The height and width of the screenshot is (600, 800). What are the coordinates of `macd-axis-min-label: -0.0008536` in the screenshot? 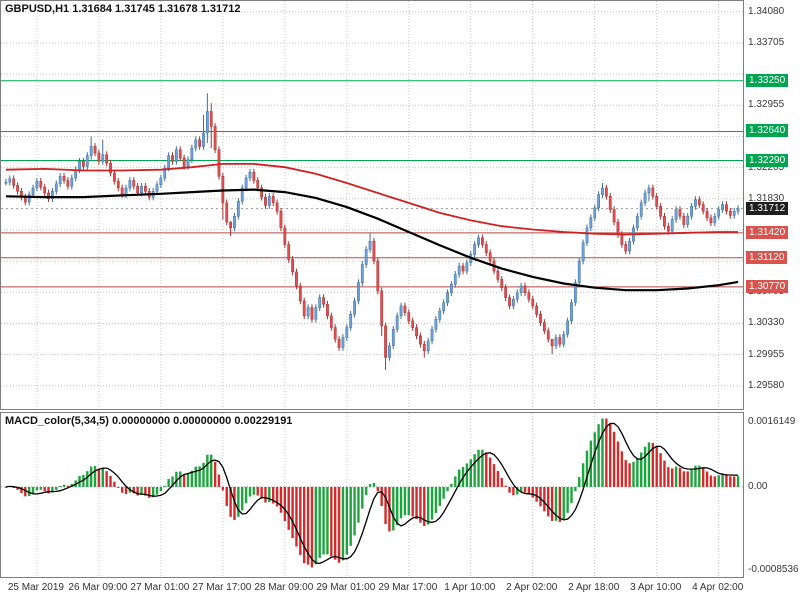 It's located at (773, 569).